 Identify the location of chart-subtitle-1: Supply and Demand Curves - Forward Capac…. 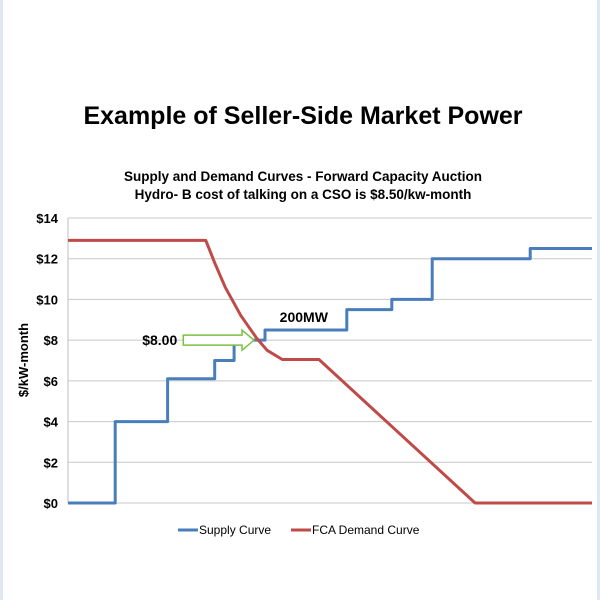
(303, 176).